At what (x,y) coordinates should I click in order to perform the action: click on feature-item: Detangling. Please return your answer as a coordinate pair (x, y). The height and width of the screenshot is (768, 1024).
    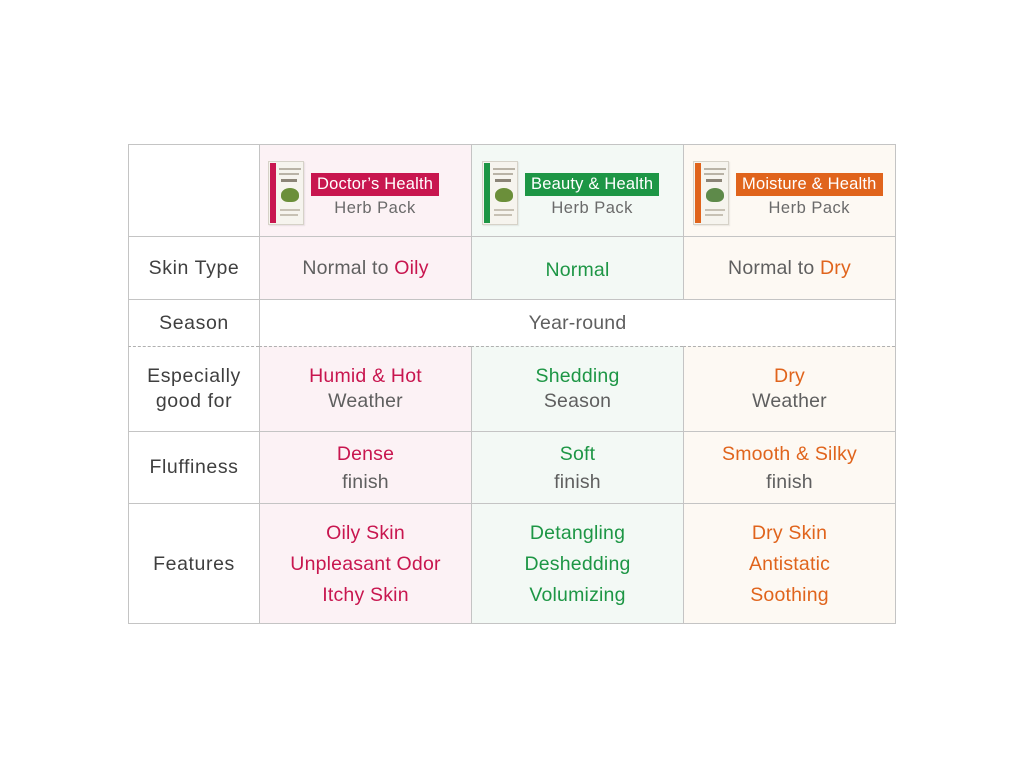
    Looking at the image, I should click on (577, 532).